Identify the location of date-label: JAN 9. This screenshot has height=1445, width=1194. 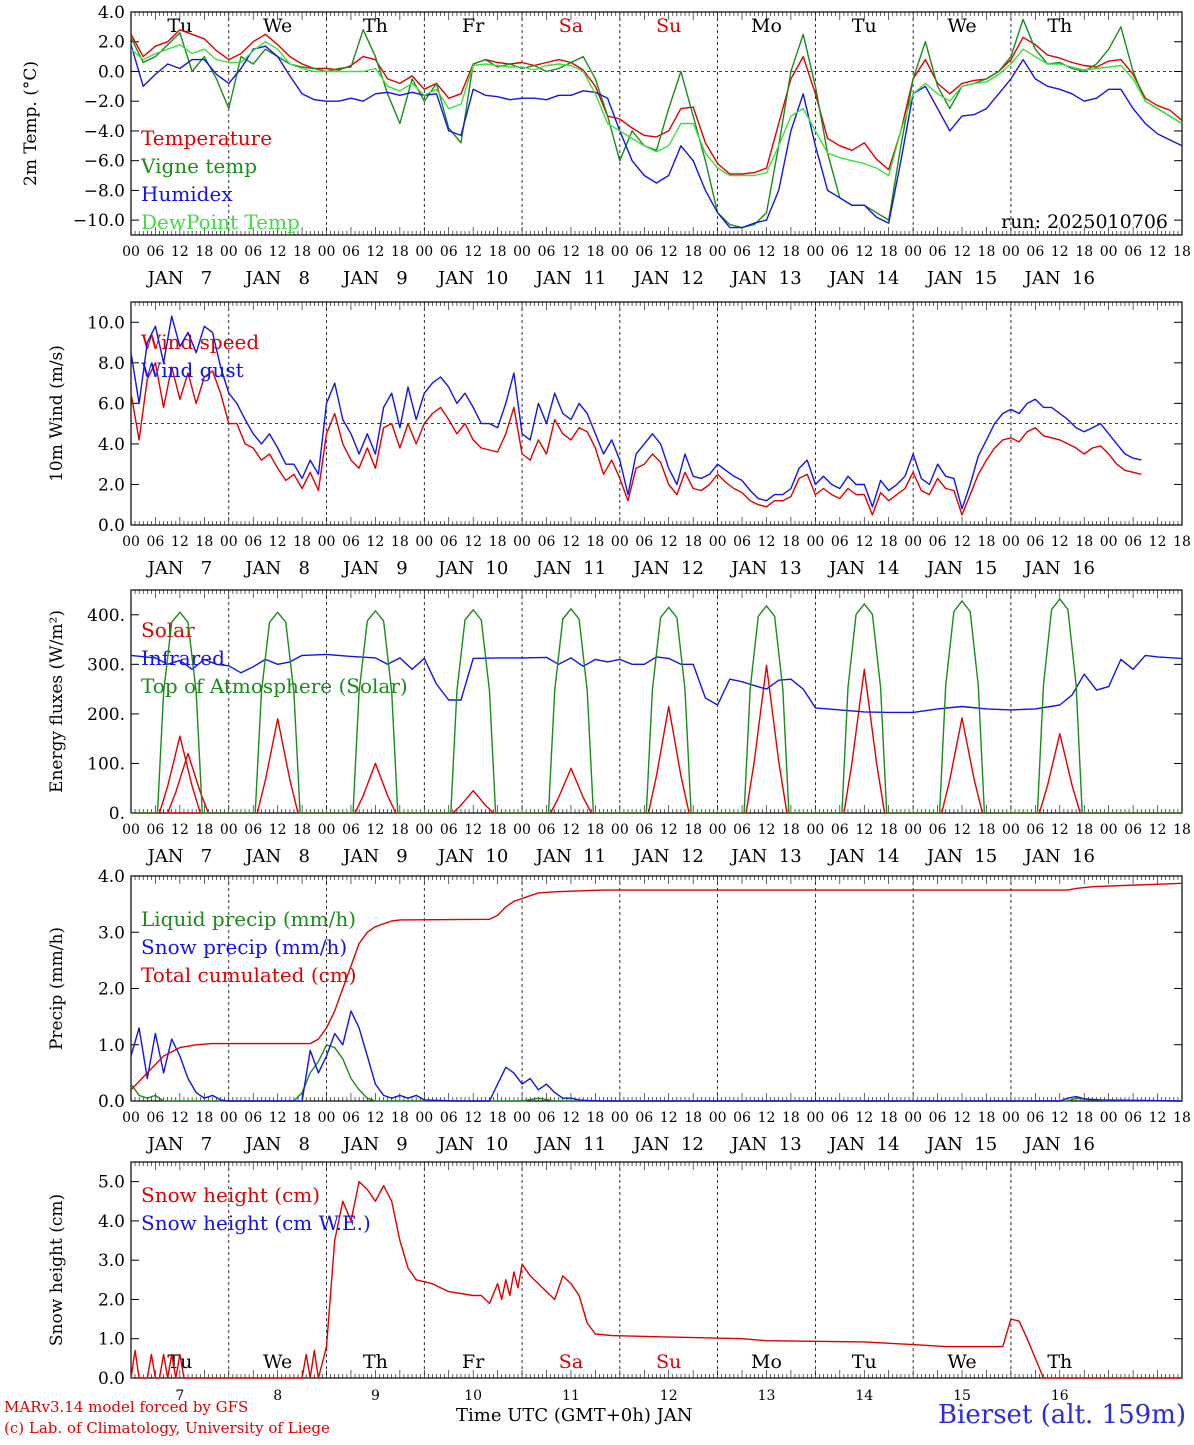
(374, 278).